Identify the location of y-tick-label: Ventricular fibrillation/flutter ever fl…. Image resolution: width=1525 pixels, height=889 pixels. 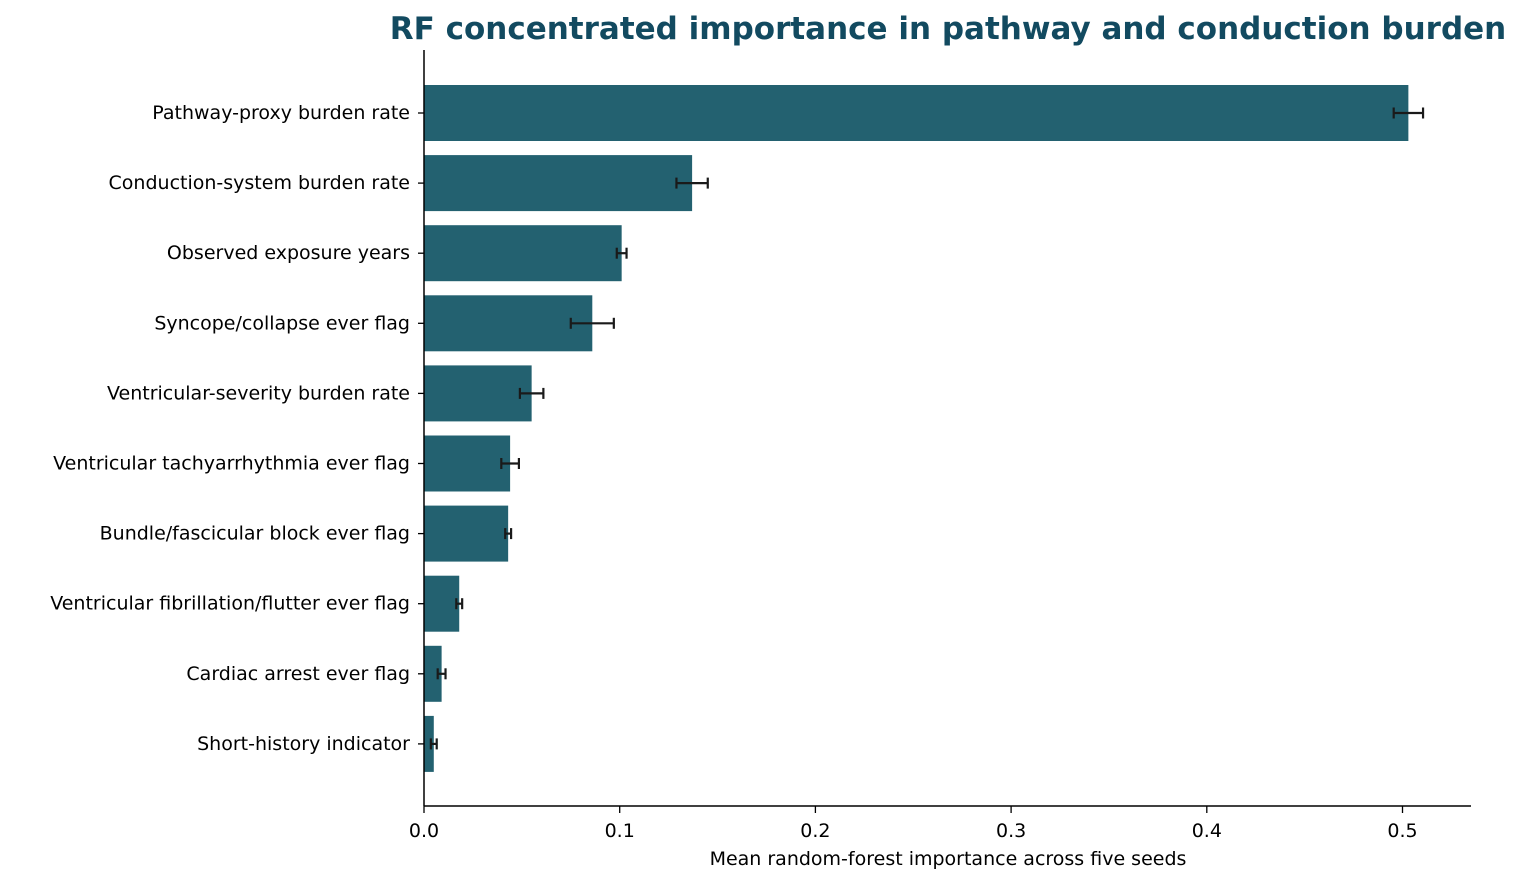
(230, 604).